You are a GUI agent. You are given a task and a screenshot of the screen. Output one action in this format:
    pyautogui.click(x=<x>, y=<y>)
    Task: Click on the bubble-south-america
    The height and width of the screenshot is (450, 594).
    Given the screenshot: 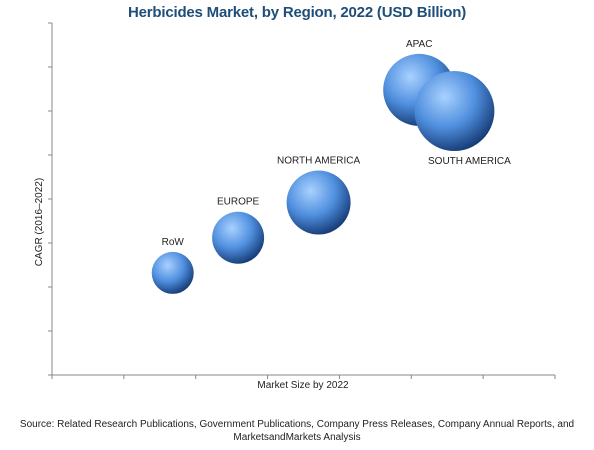 What is the action you would take?
    pyautogui.click(x=454, y=111)
    